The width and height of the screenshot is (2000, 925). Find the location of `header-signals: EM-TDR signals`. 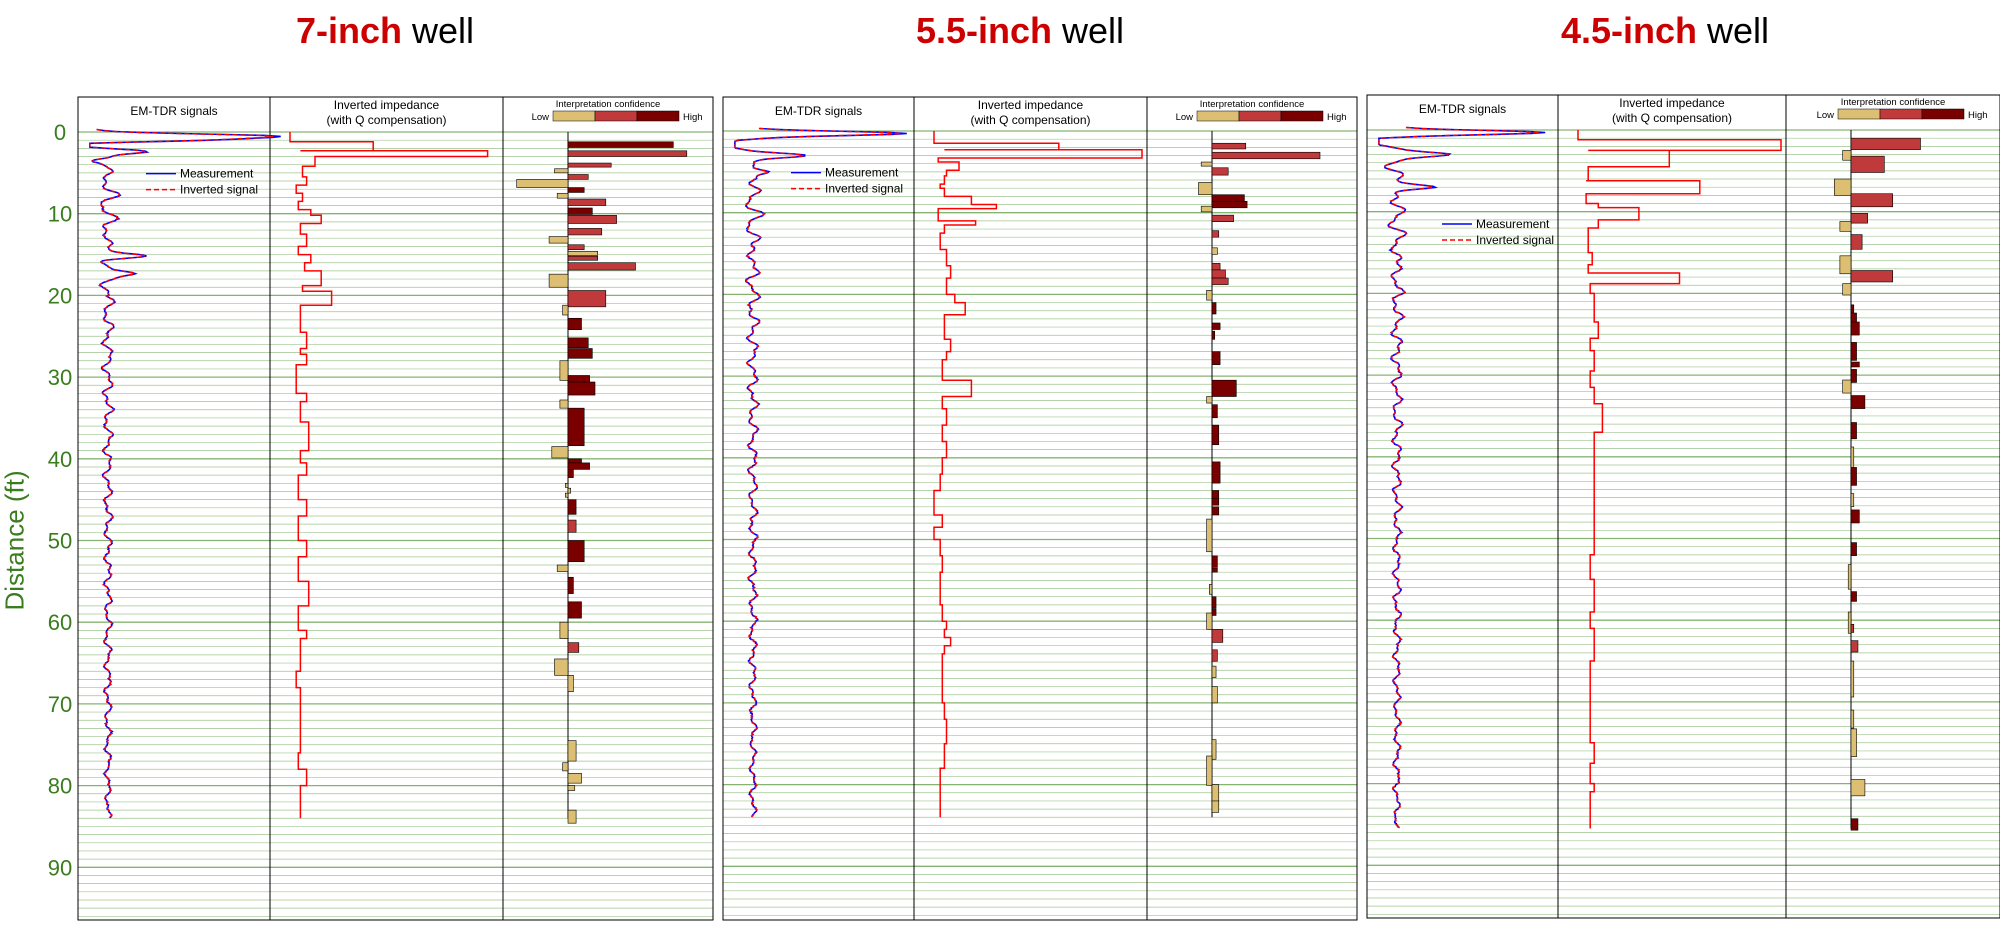

header-signals: EM-TDR signals is located at coordinates (1462, 109).